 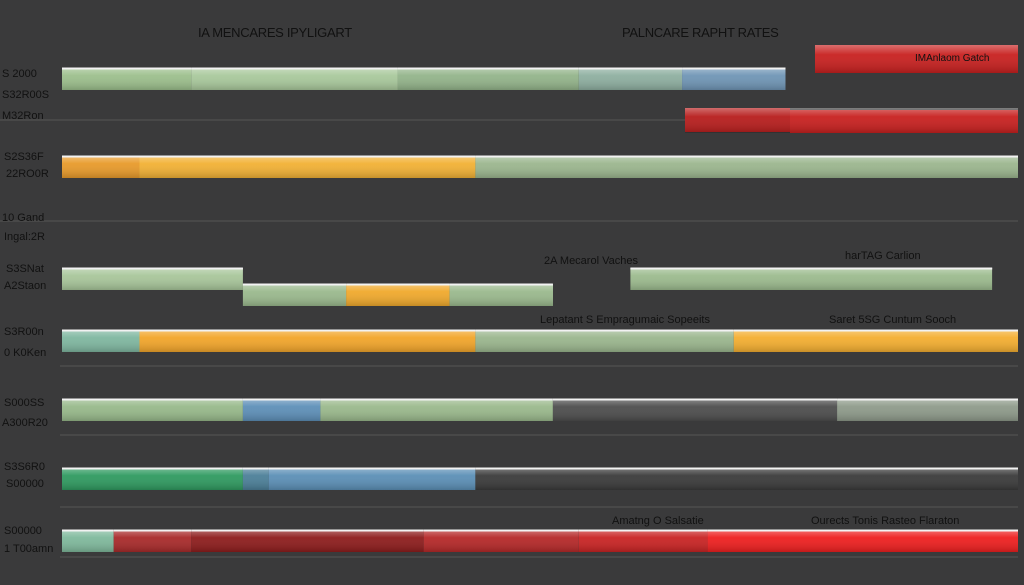 I want to click on row-label: 22RO0R, so click(x=27, y=174).